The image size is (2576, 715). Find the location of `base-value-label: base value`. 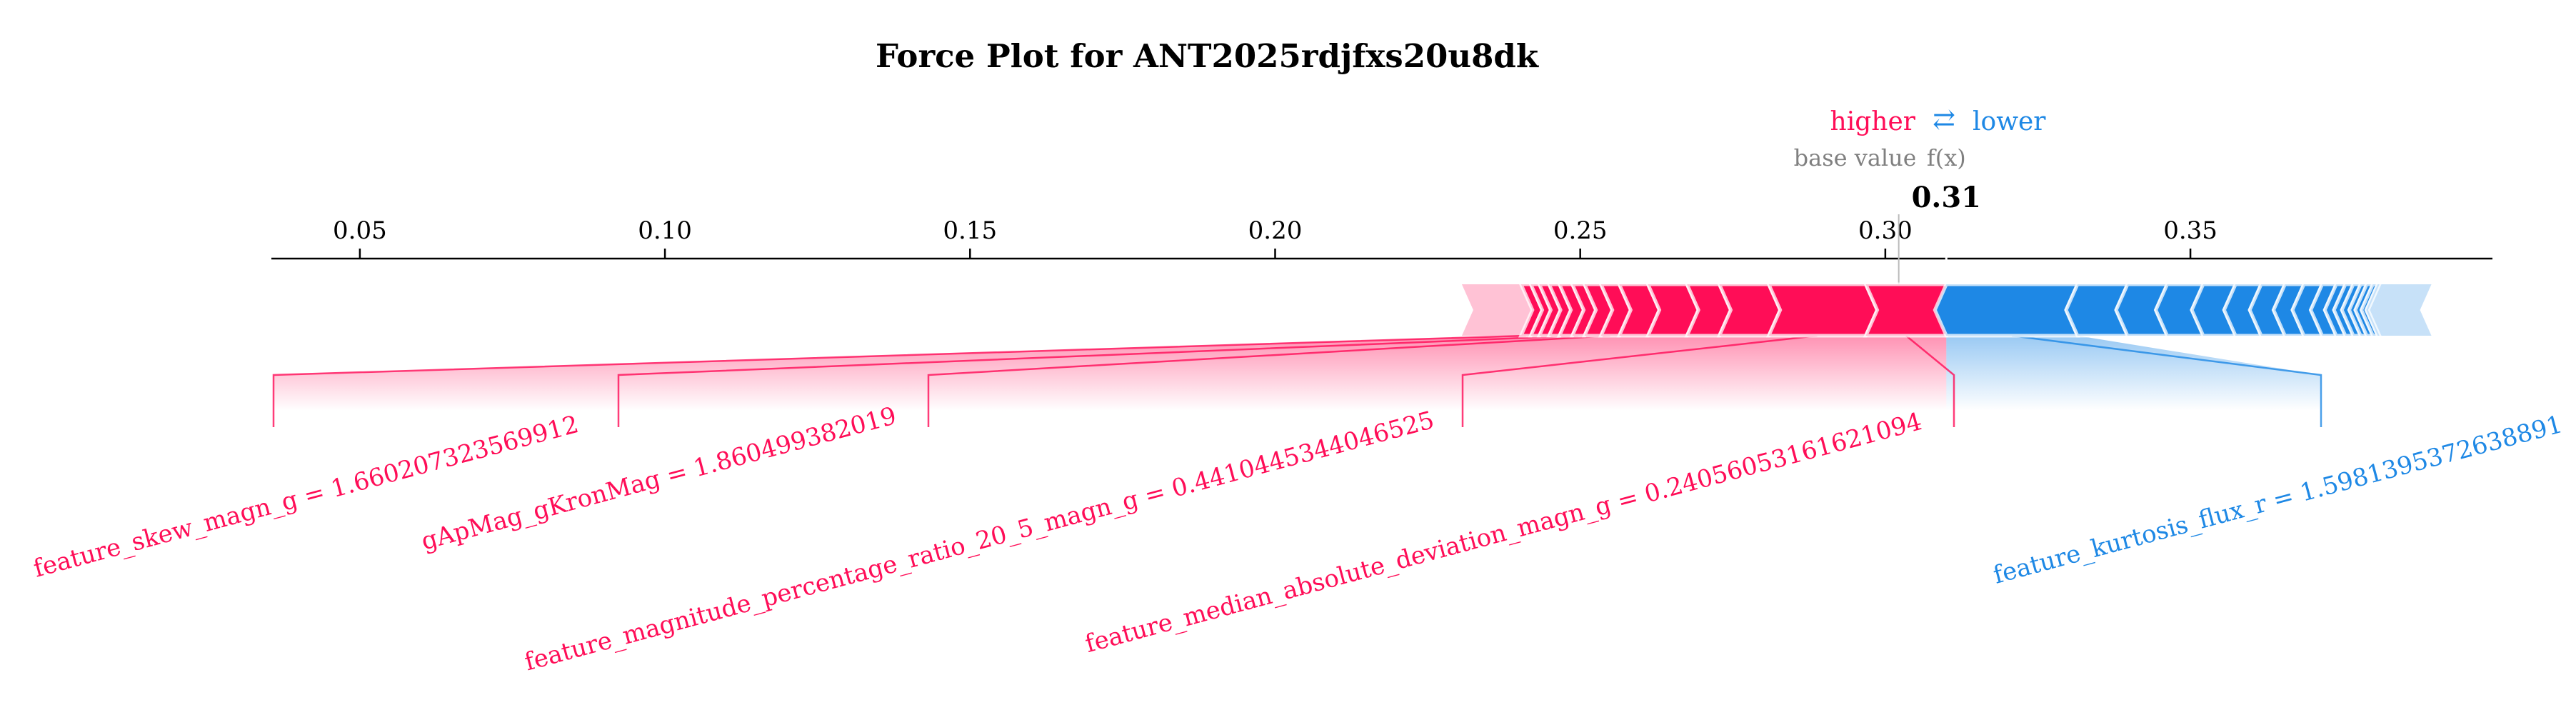

base-value-label: base value is located at coordinates (1855, 157).